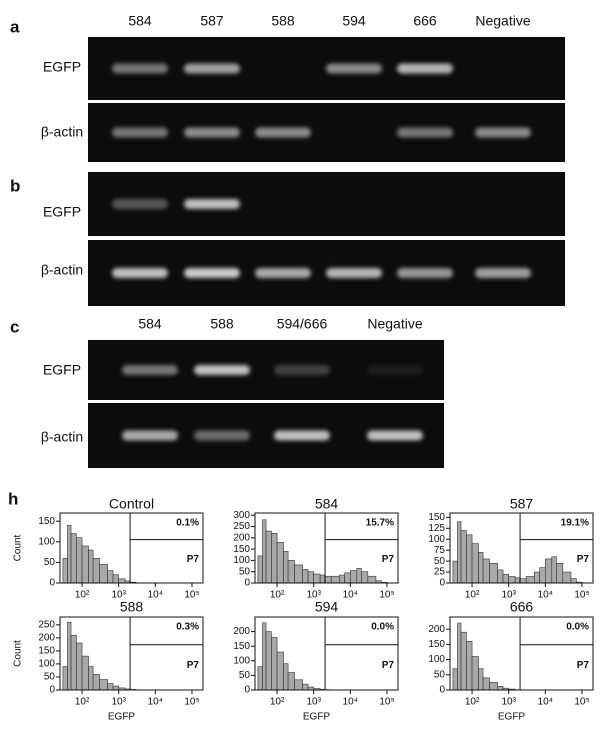 The height and width of the screenshot is (745, 601). I want to click on chart-title: 584, so click(327, 504).